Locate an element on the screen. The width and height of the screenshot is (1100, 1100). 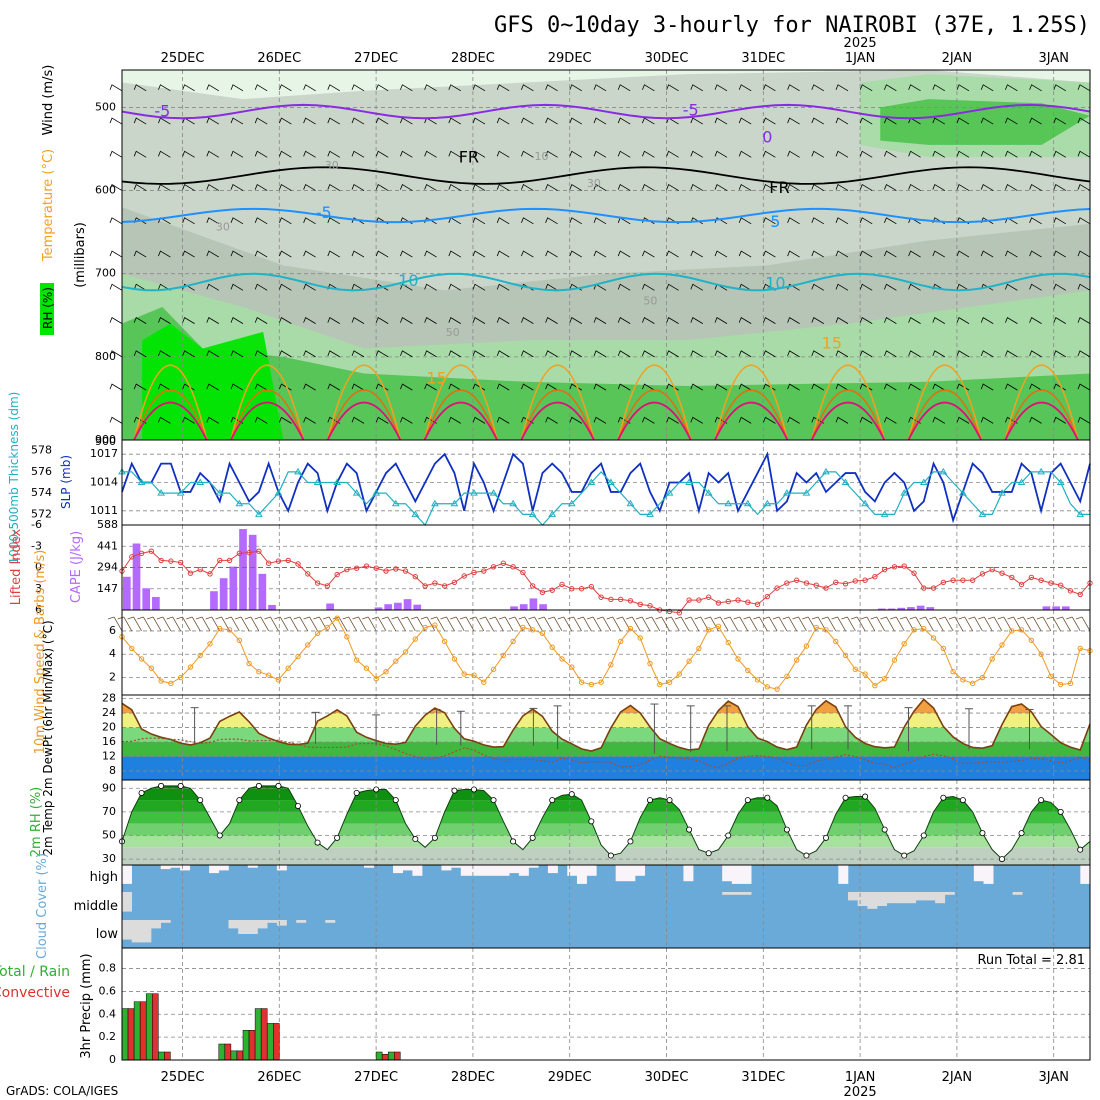
contour-label: 10 is located at coordinates (775, 283).